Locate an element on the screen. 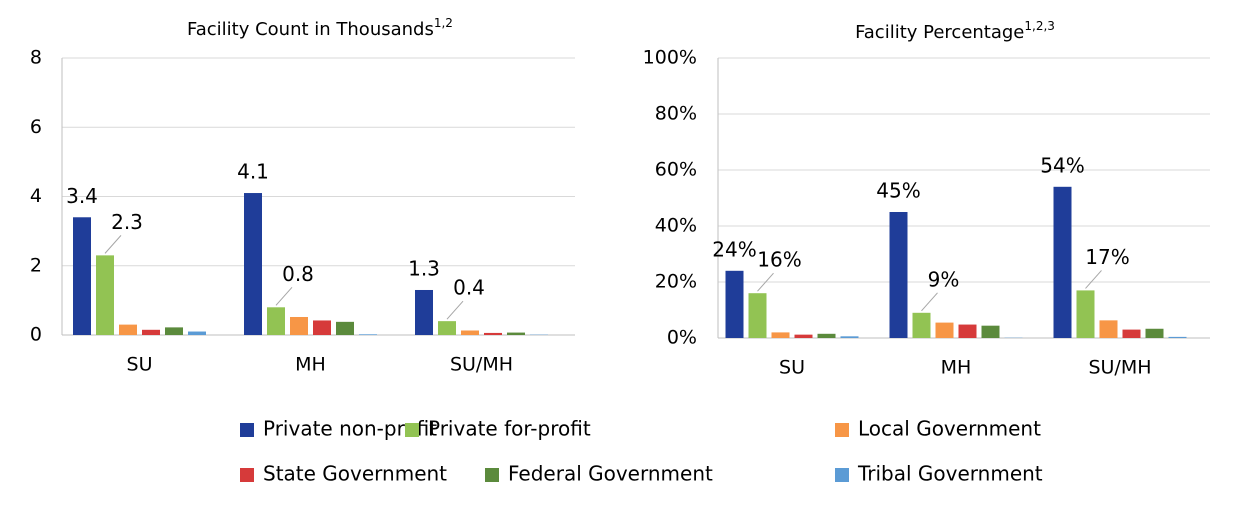 The width and height of the screenshot is (1248, 507). chart-title: Facility Count in Thousands1,2 is located at coordinates (320, 28).